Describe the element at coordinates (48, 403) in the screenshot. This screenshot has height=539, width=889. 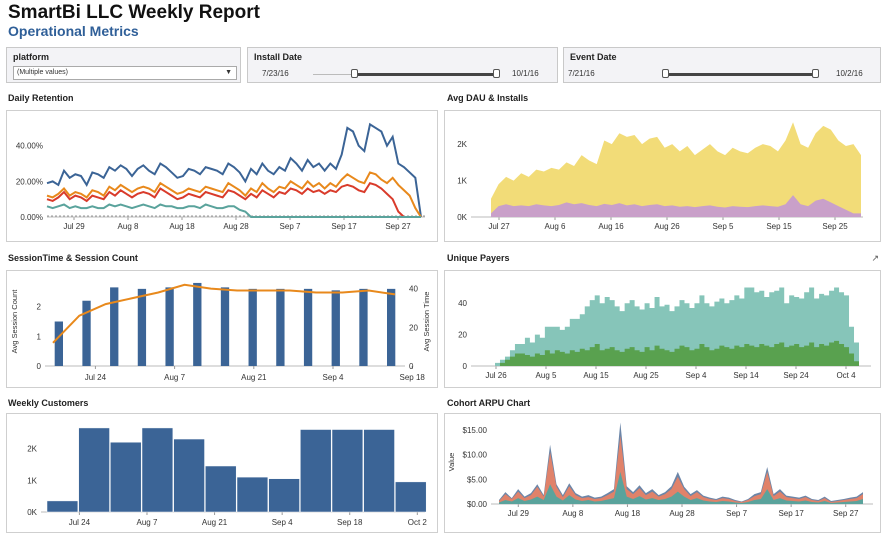
I see `weekly-customers-title: Weekly Customers` at that location.